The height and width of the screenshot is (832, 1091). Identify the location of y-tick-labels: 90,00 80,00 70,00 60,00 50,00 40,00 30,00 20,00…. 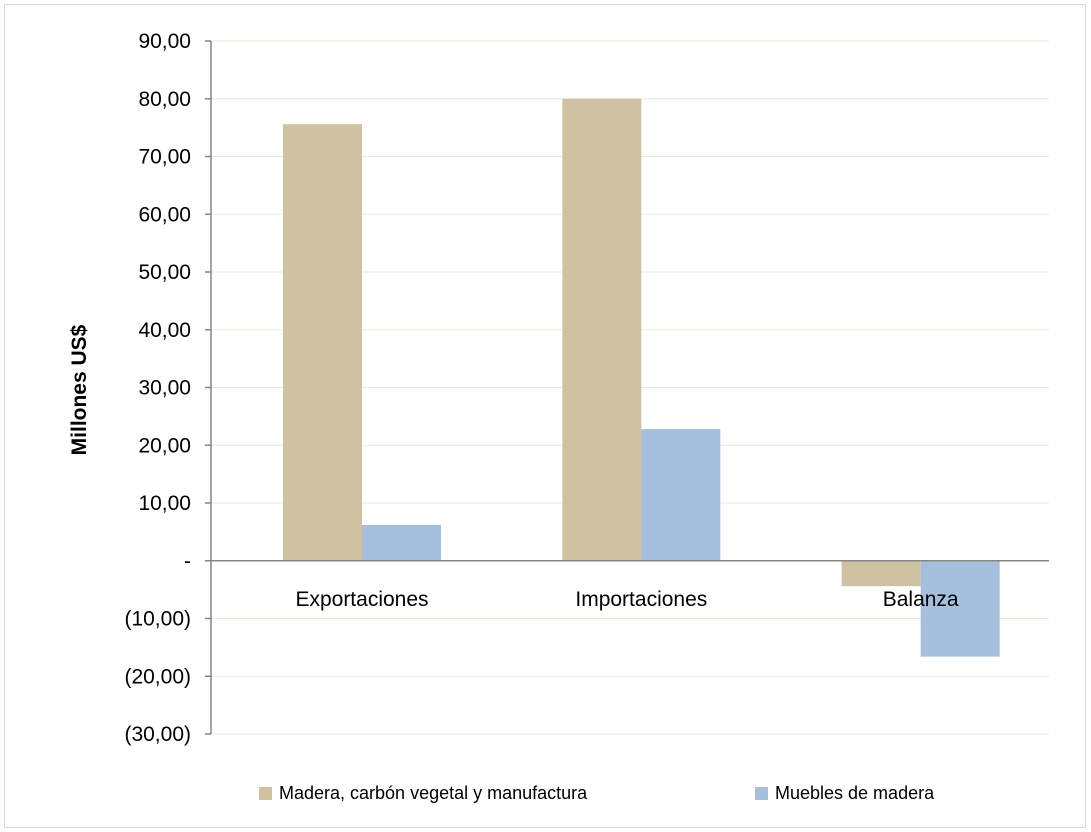
(157, 388).